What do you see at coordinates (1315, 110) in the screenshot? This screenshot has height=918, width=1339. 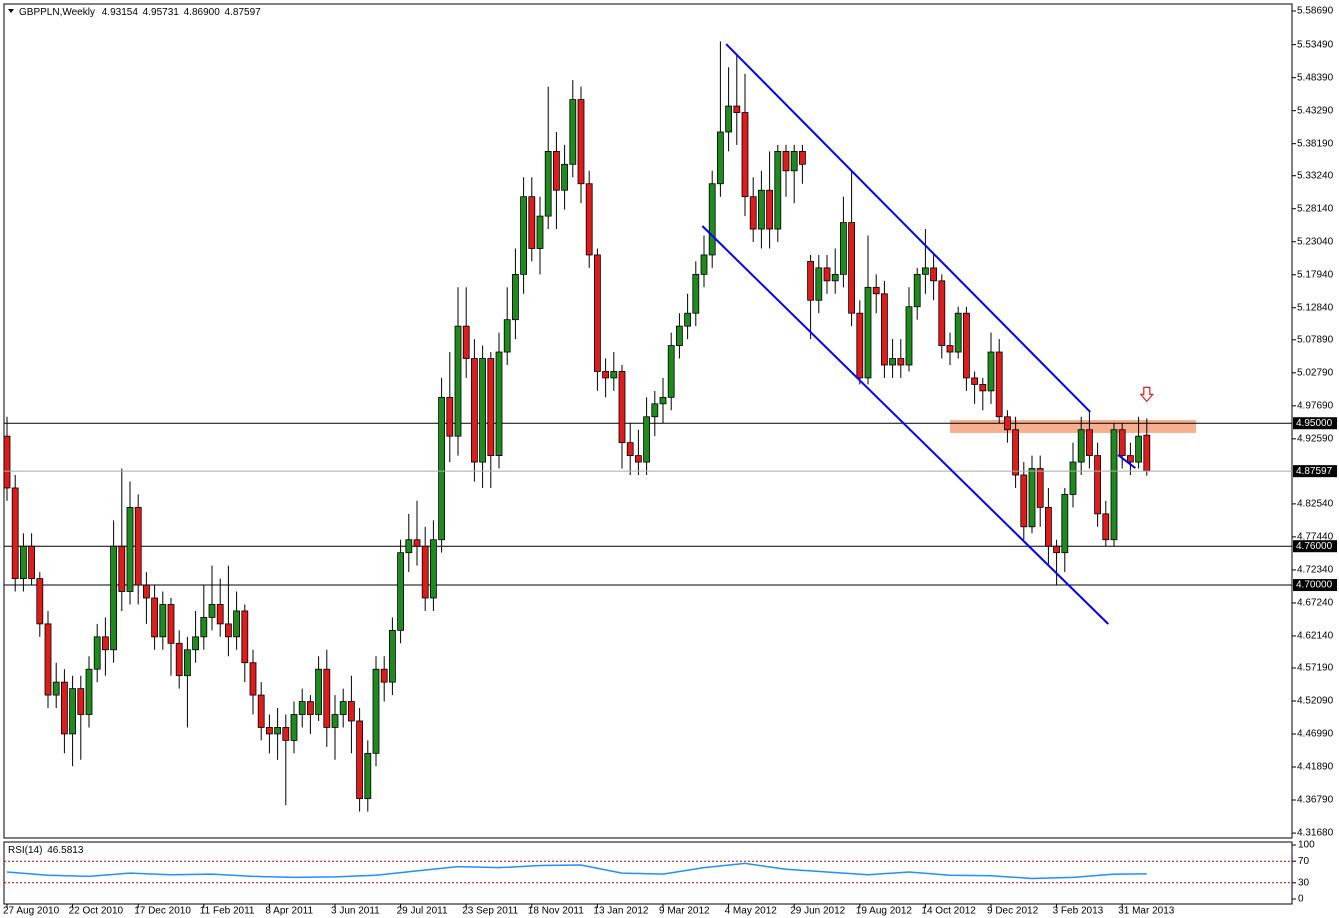 I see `y-tick-label: 5.43290` at bounding box center [1315, 110].